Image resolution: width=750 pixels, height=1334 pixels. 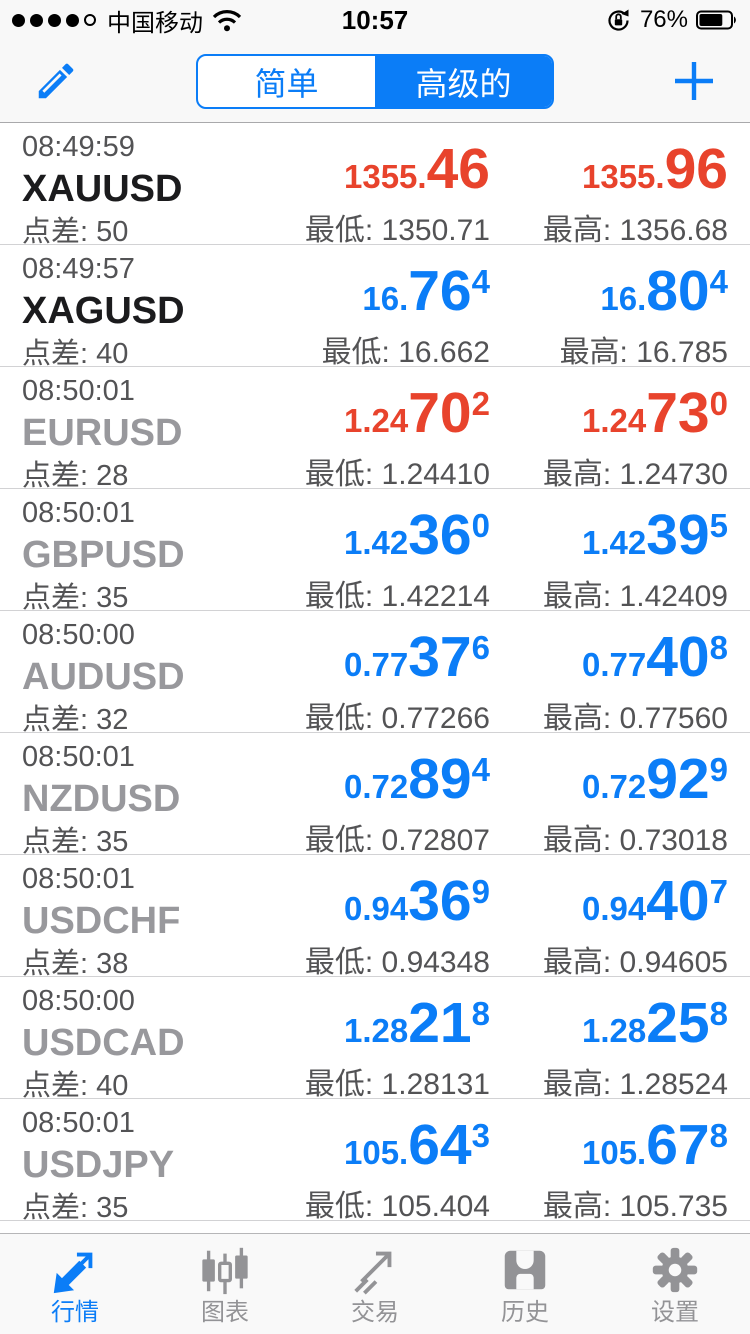 What do you see at coordinates (98, 1165) in the screenshot?
I see `quote-symbol: USDJPY` at bounding box center [98, 1165].